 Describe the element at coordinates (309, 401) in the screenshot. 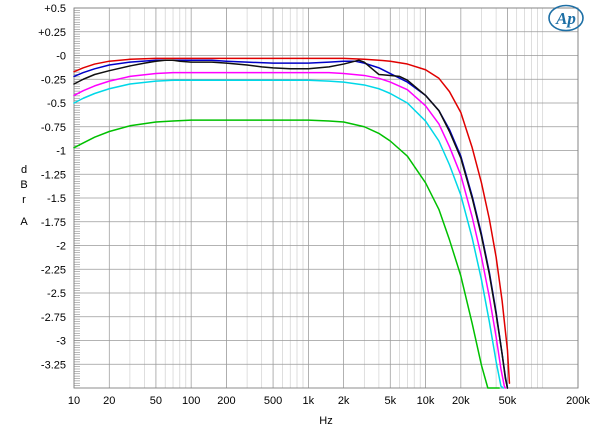

I see `x-tick-label: 1k` at that location.